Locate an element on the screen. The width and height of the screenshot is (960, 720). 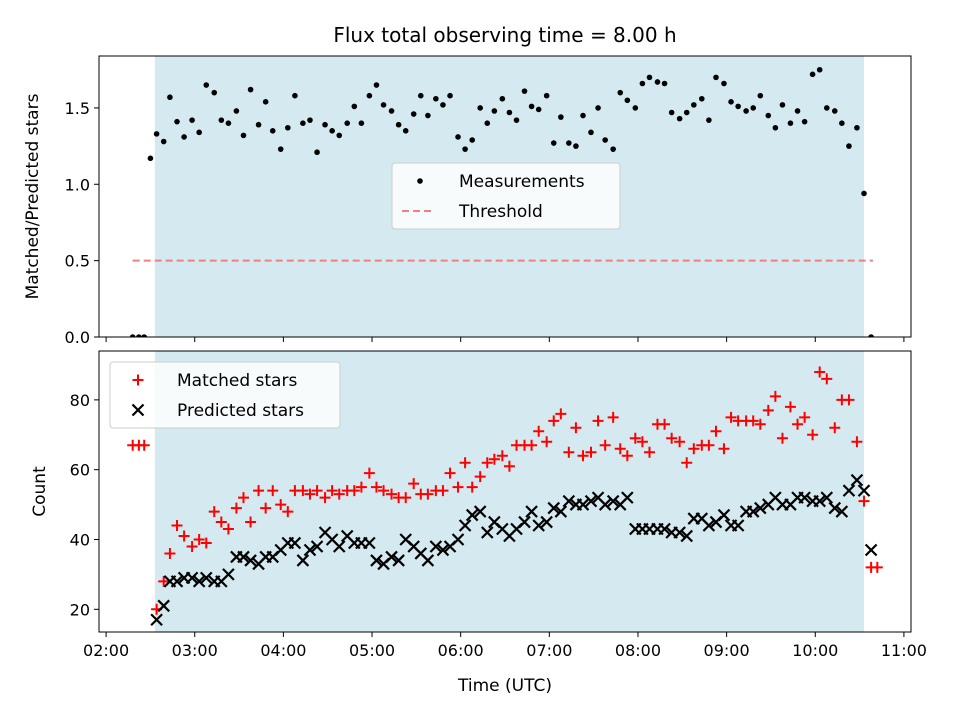
legend-label: Threshold is located at coordinates (500, 212).